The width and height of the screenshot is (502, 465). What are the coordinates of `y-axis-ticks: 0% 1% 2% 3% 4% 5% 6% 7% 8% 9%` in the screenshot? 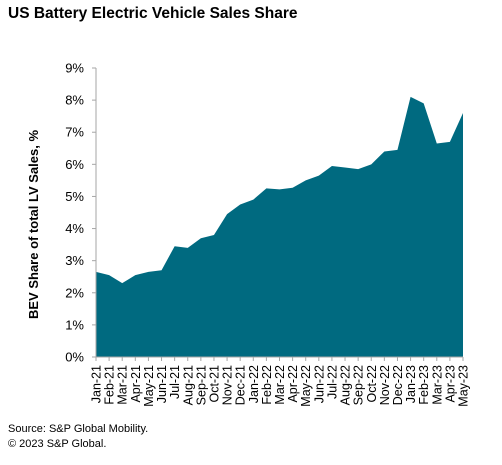 It's located at (80, 213).